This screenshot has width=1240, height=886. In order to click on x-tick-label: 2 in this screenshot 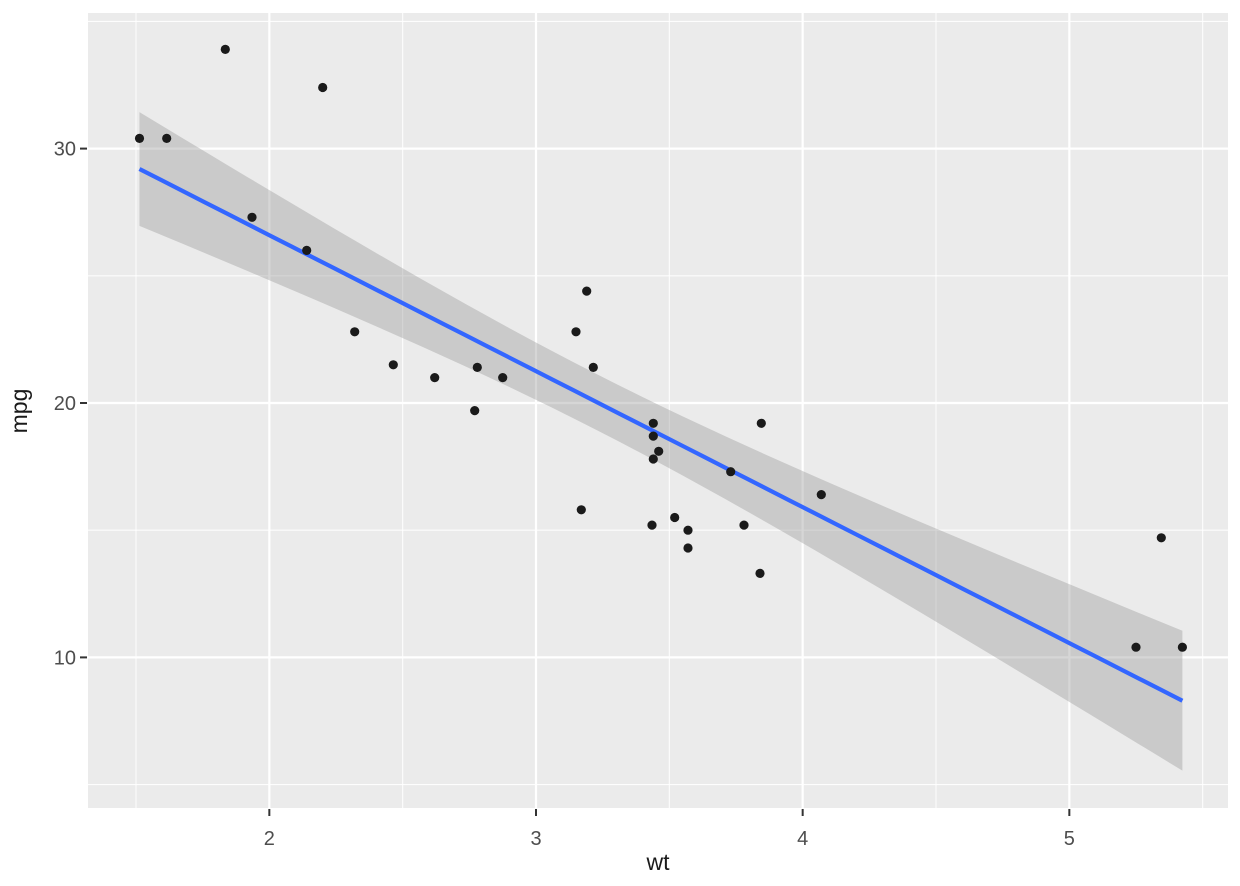, I will do `click(269, 839)`.